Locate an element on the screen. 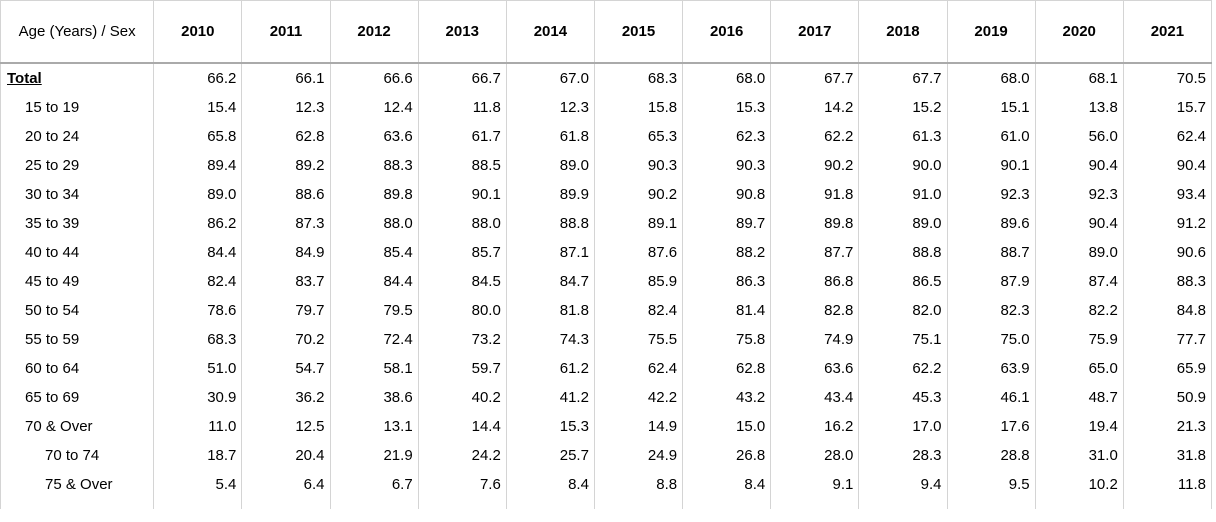  cell: 43.4 is located at coordinates (815, 397).